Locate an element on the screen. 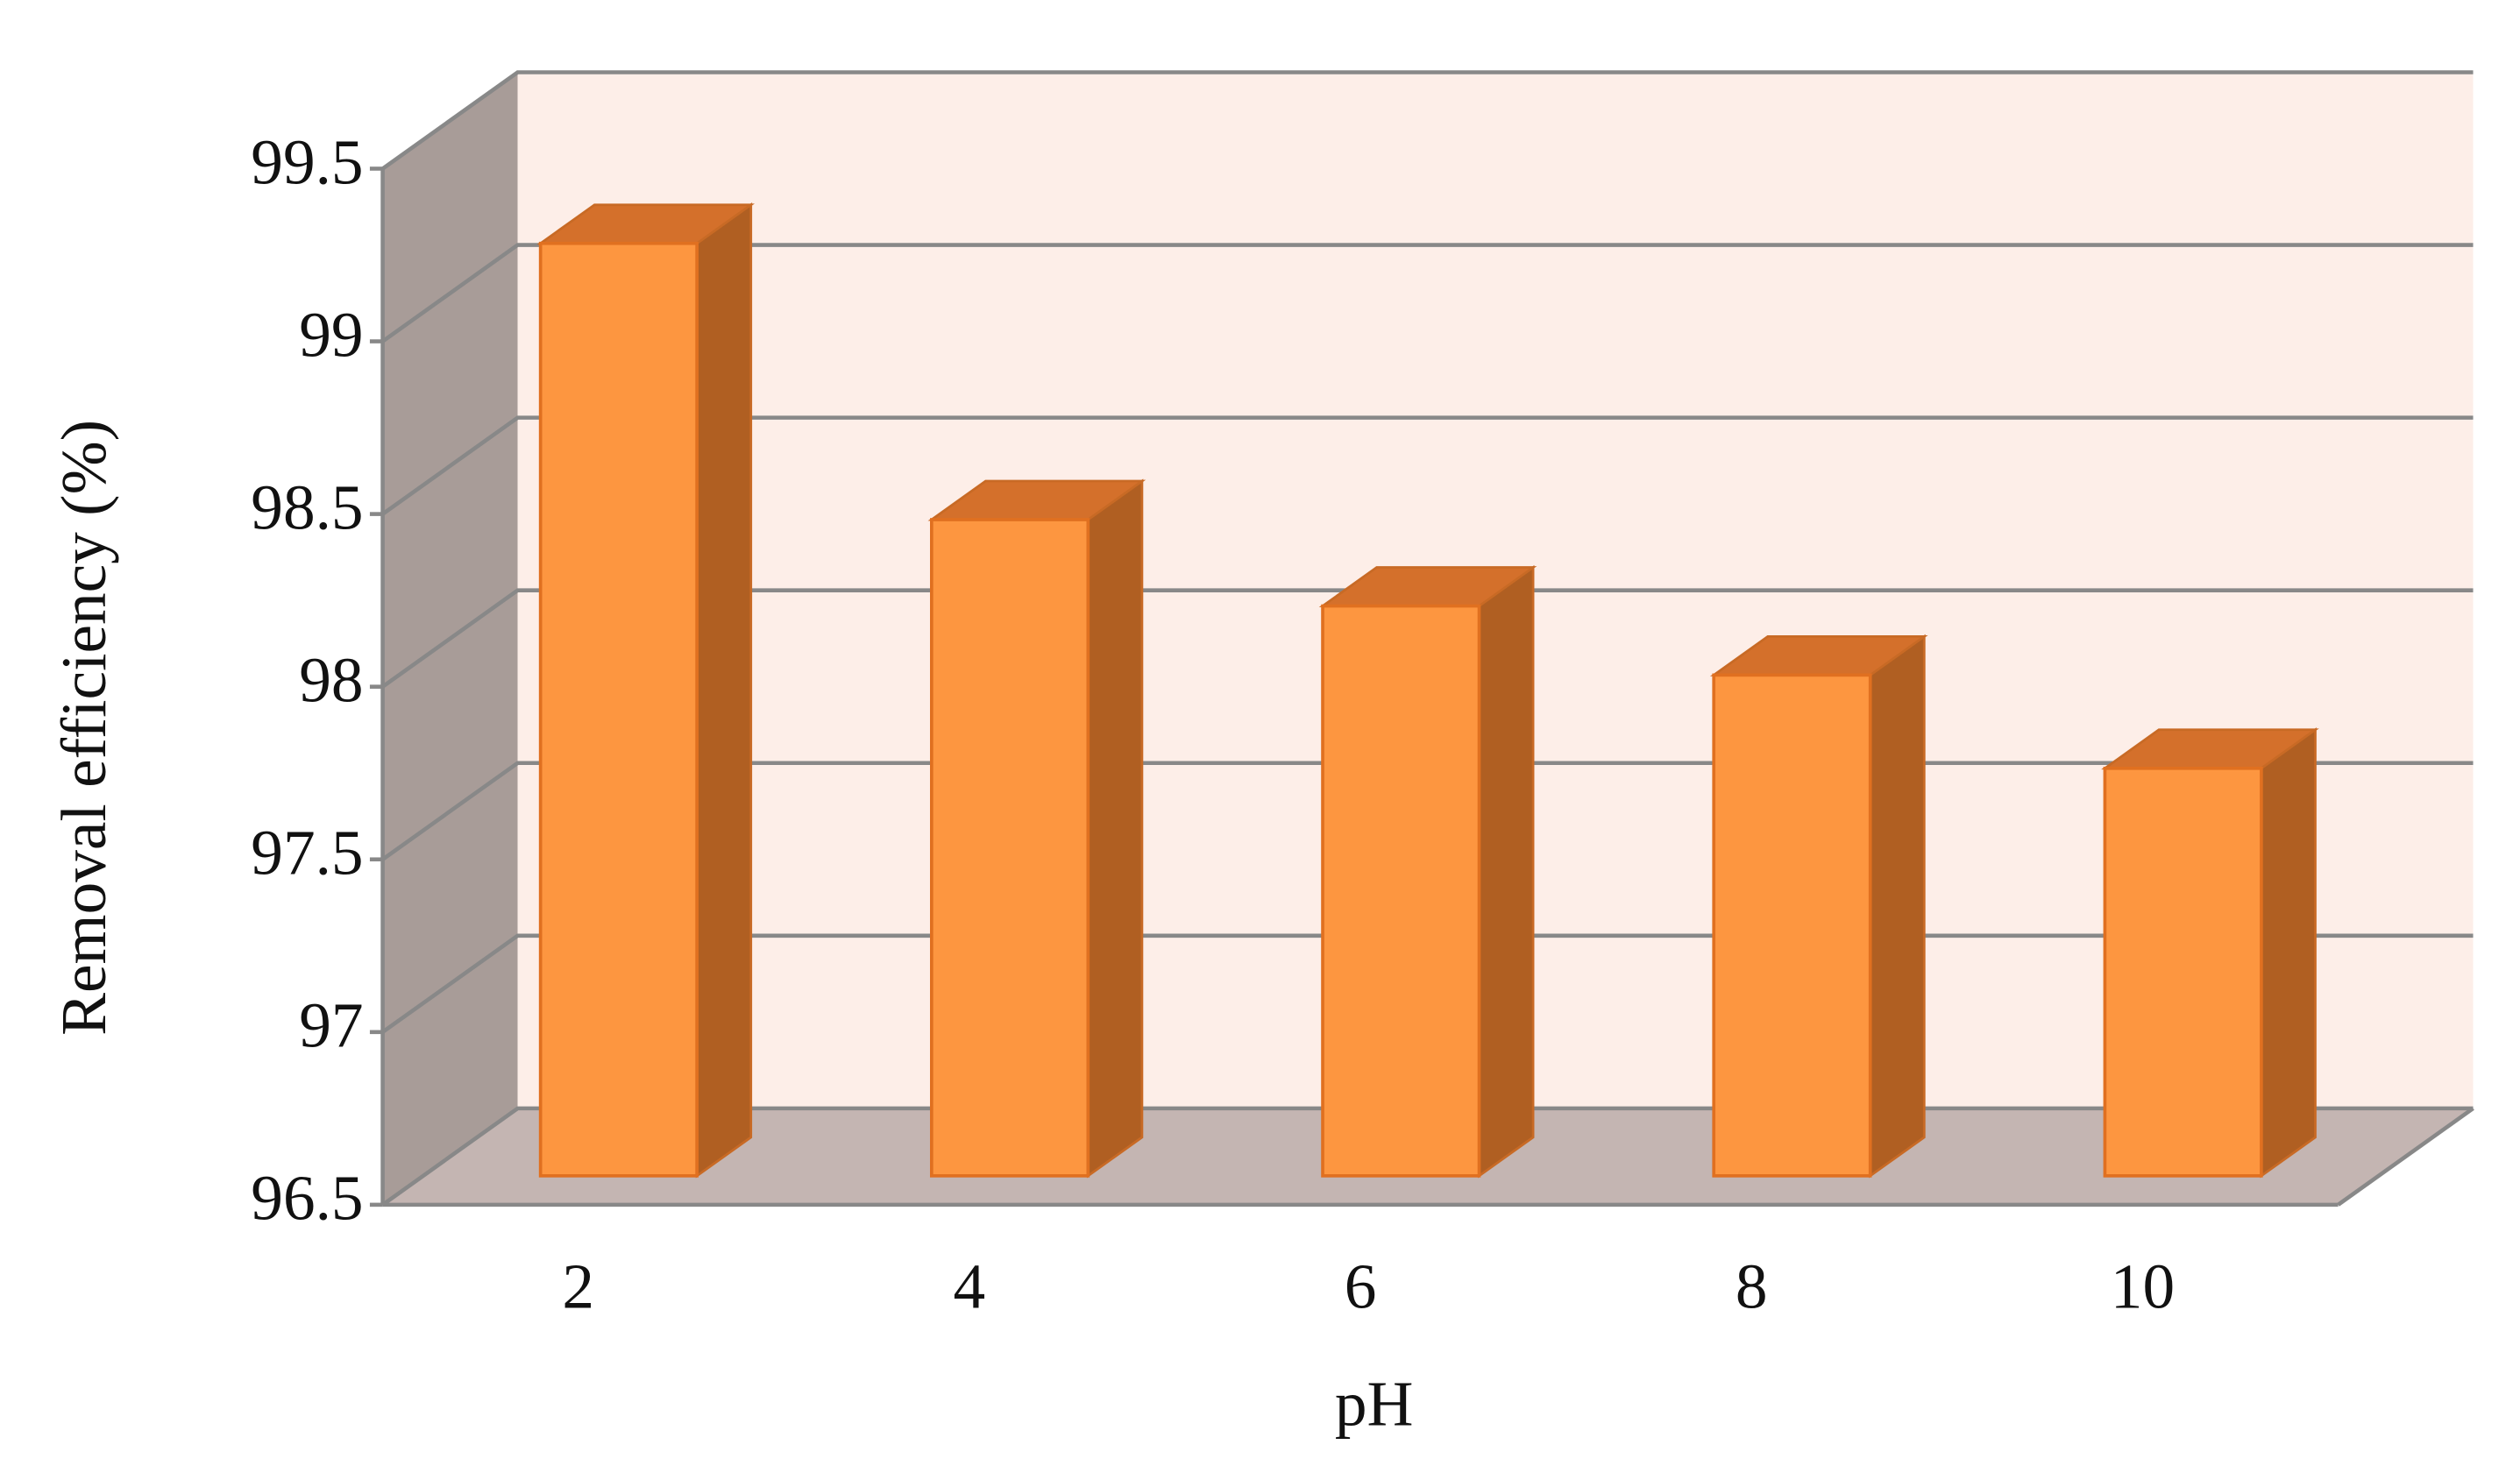  y-axis-title: Removal efficiency (%) is located at coordinates (83, 728).